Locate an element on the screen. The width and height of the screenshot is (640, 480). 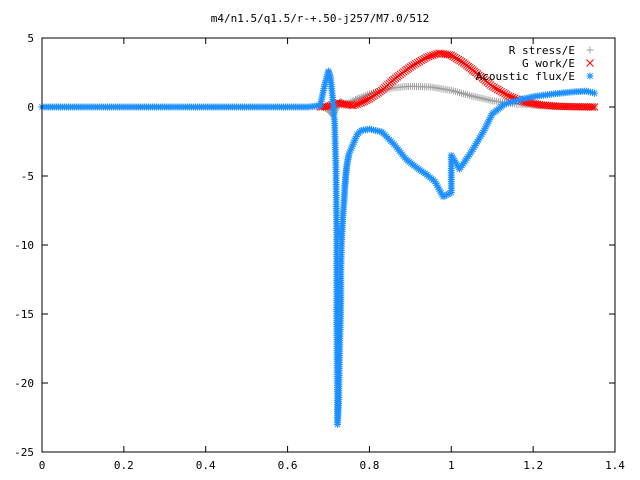
x-tick-label: 0.6 is located at coordinates (288, 465).